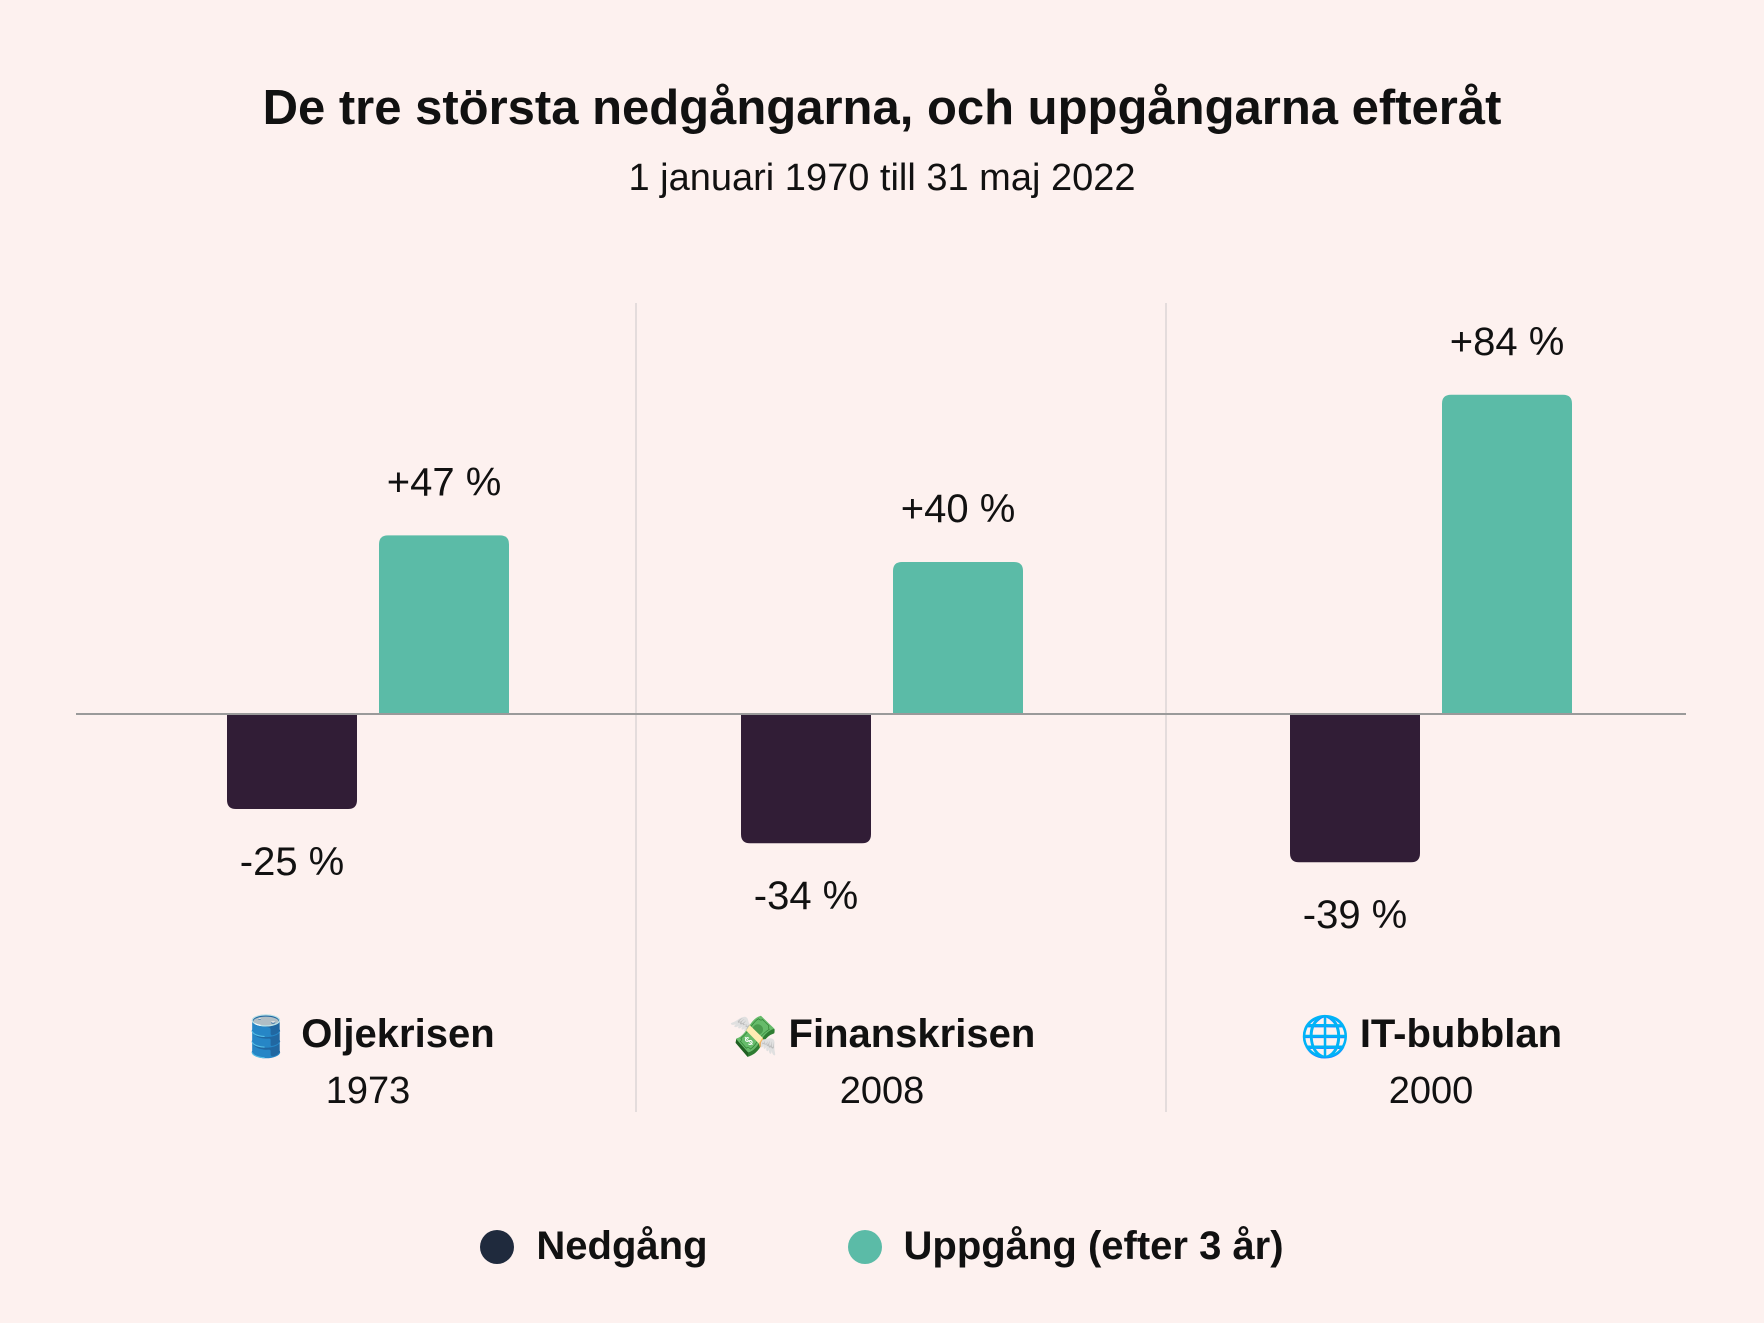 This screenshot has height=1323, width=1764. What do you see at coordinates (864, 1246) in the screenshot?
I see `legend-swatch-rise` at bounding box center [864, 1246].